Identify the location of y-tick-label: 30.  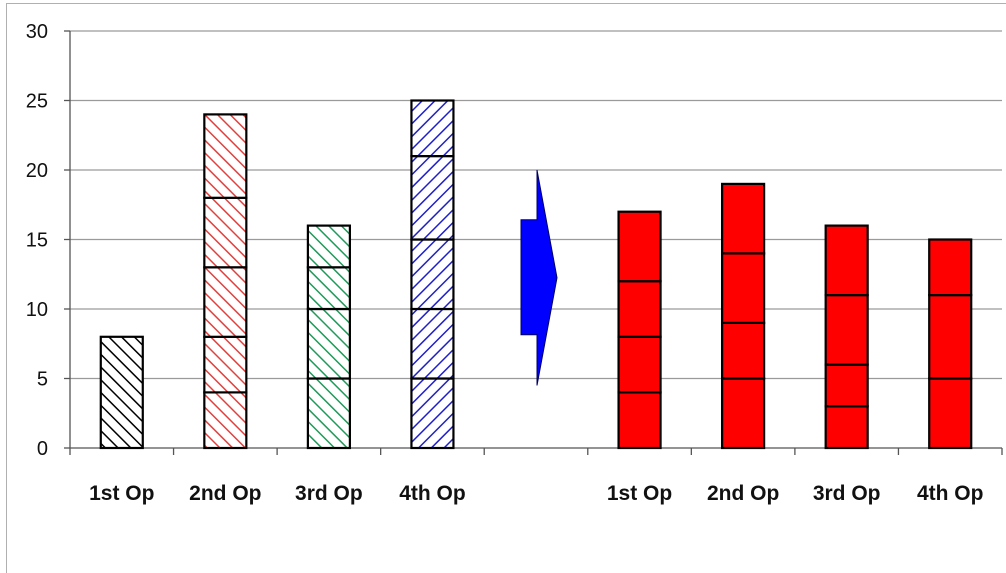
(37, 32).